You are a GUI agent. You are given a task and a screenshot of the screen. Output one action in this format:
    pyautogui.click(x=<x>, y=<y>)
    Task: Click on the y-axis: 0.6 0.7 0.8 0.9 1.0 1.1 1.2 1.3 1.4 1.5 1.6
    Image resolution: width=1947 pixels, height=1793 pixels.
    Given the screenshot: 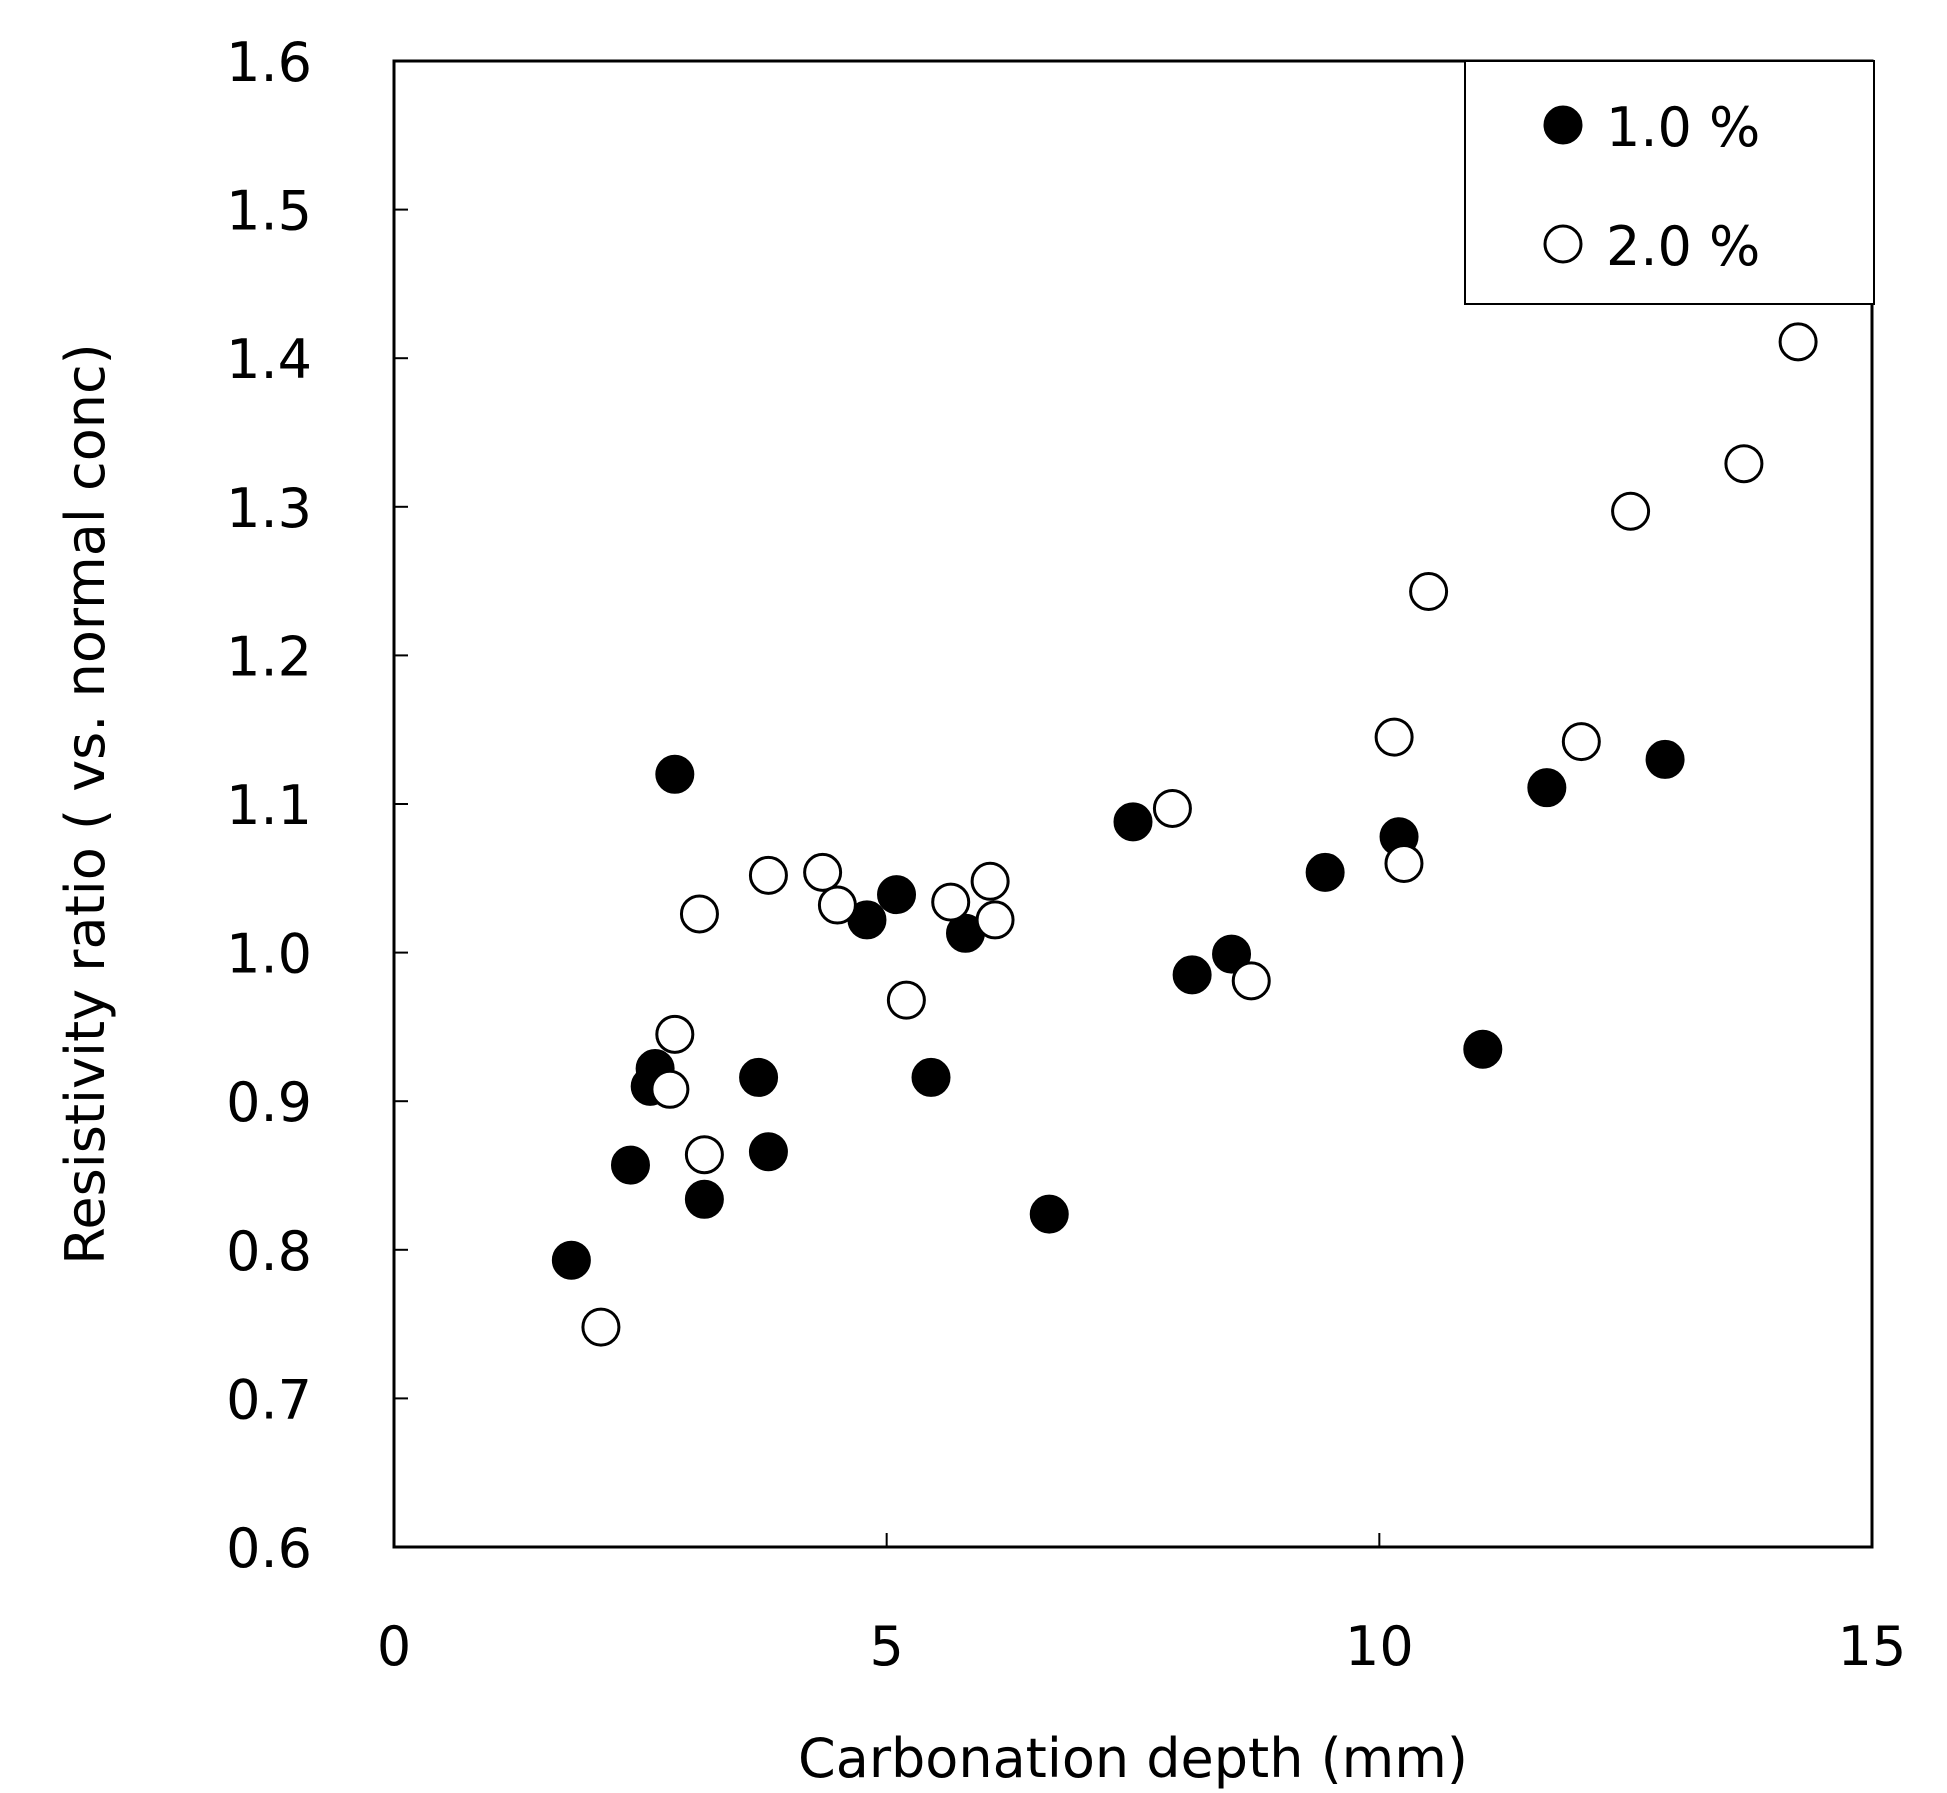 What is the action you would take?
    pyautogui.click(x=317, y=805)
    